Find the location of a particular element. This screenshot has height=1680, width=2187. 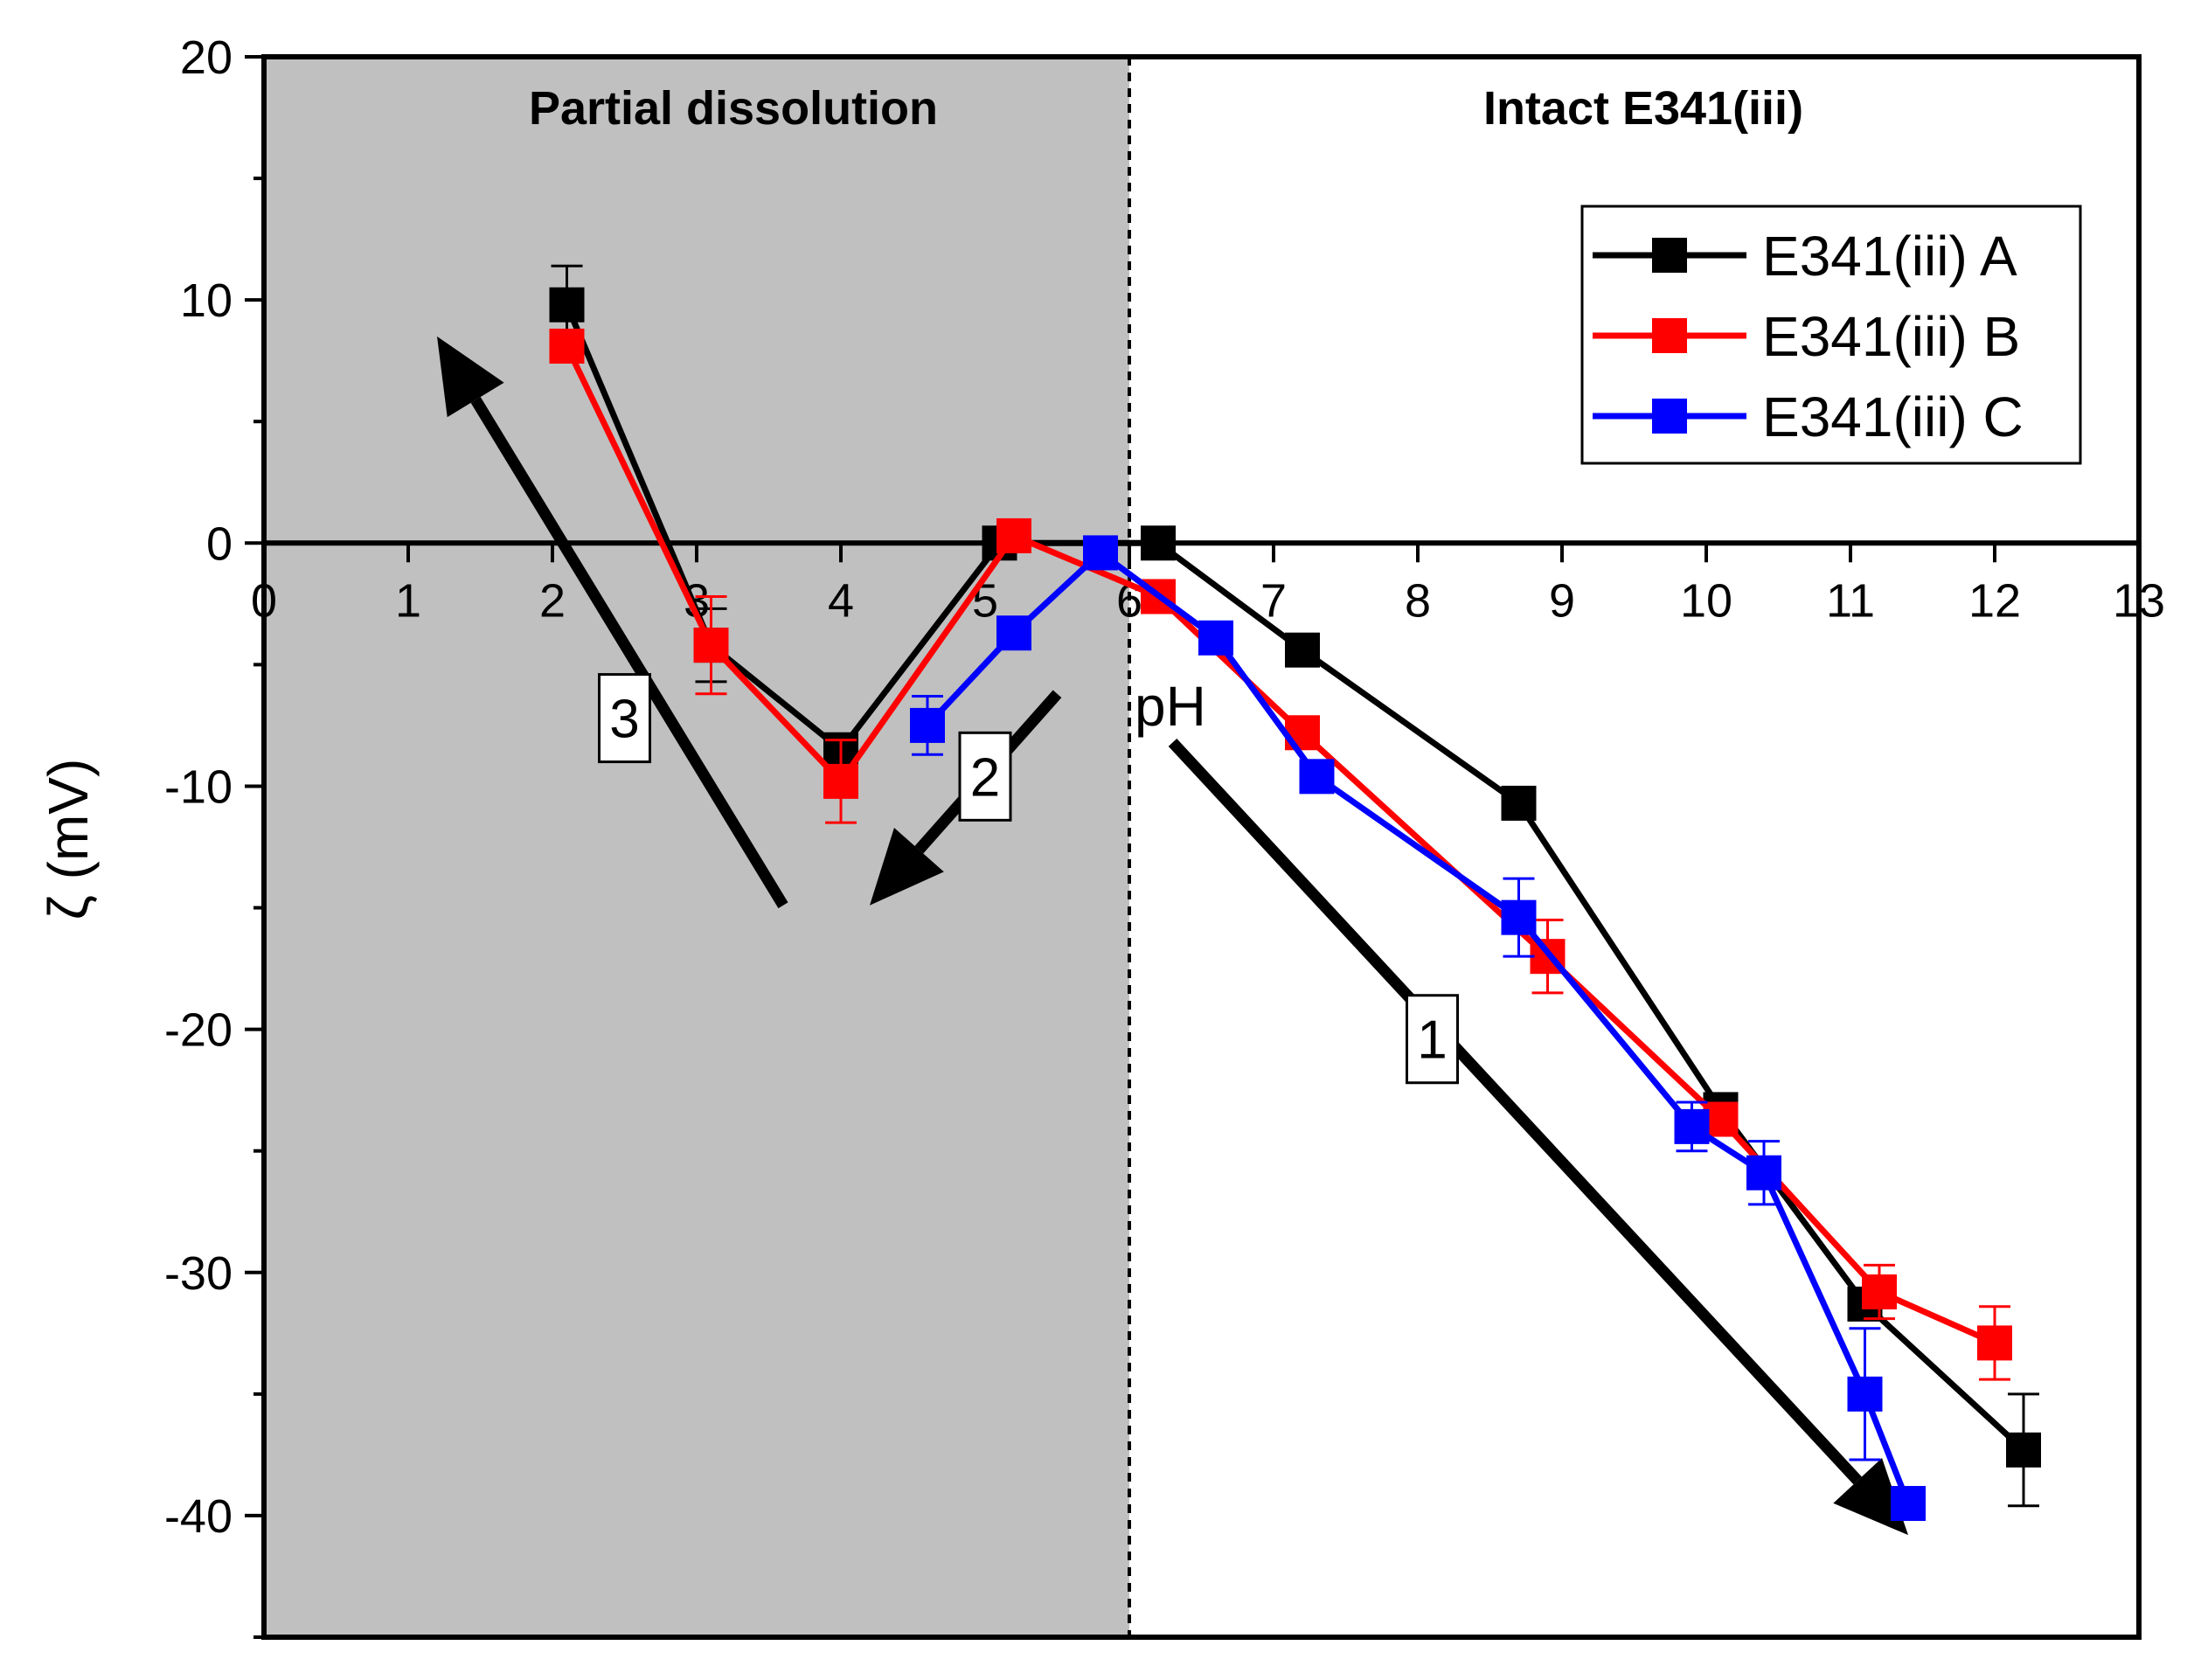

y-tick-label: -40 is located at coordinates (198, 1516).